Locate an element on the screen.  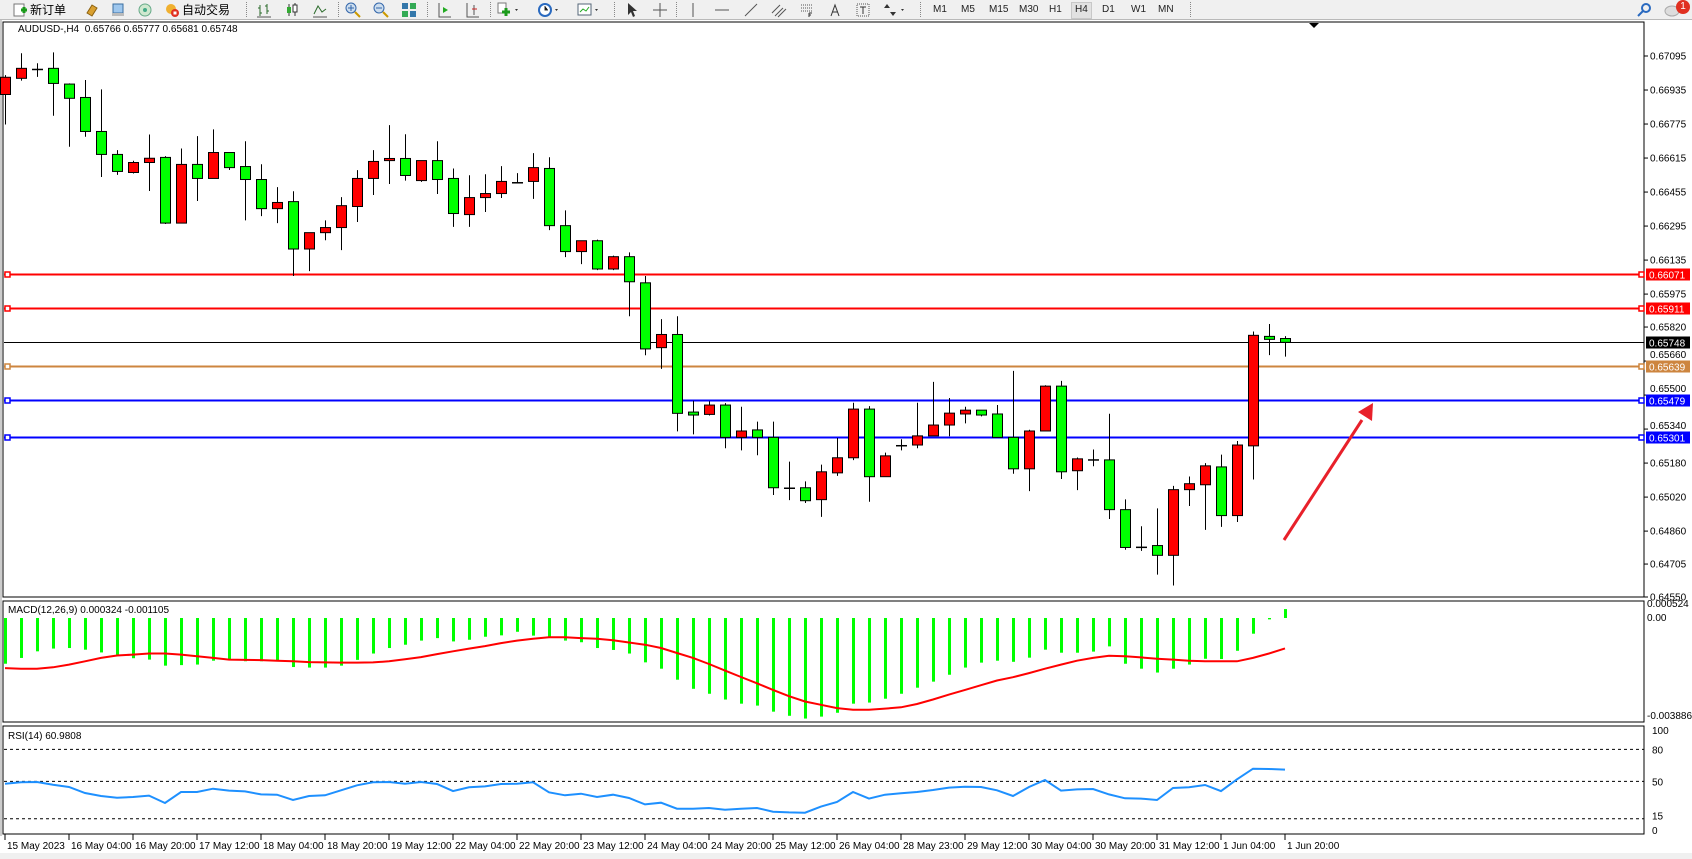
auto-scroll-button is located at coordinates (444, 9).